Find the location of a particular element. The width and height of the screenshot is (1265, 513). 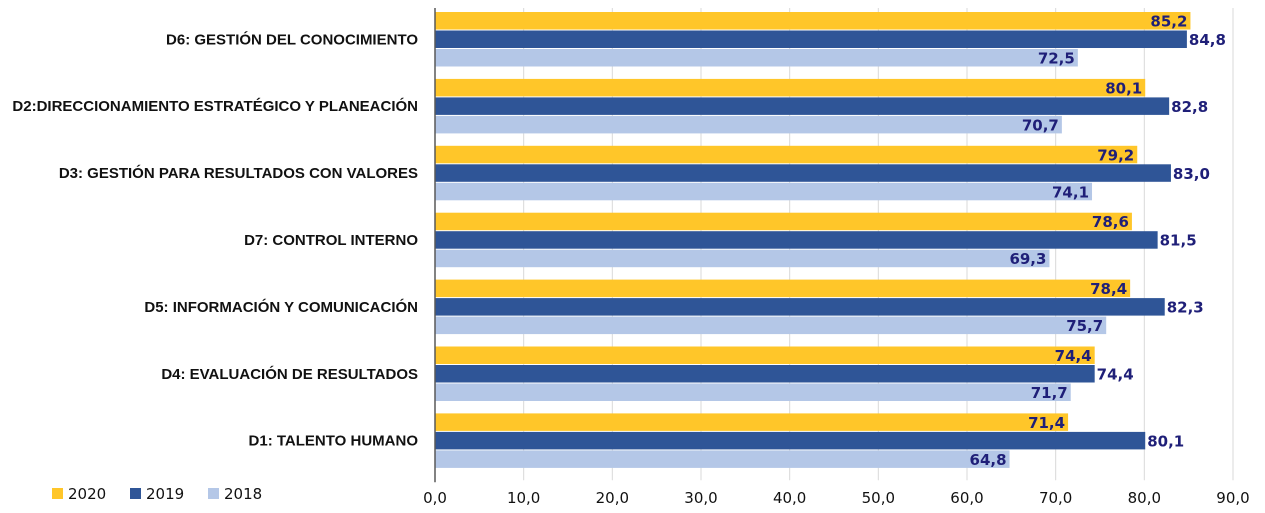

data-label: 82,3 is located at coordinates (1185, 308).